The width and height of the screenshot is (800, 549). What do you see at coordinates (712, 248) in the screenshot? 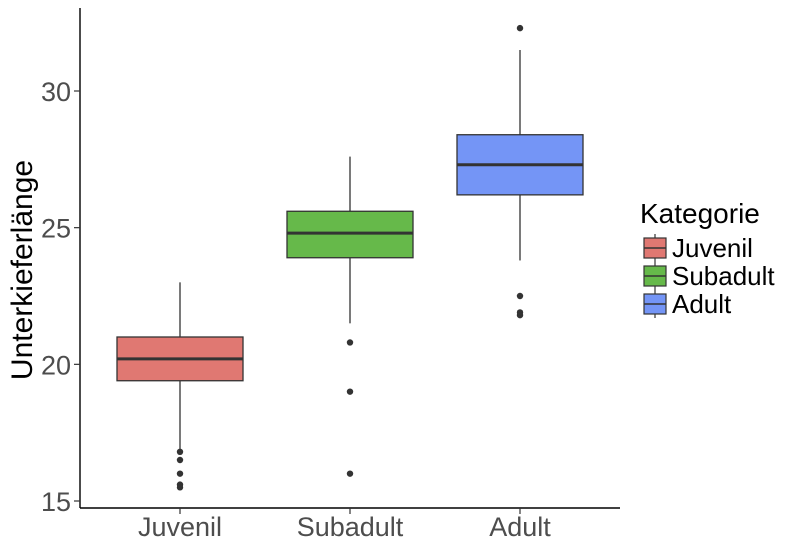
I see `legend-label: Juvenil` at bounding box center [712, 248].